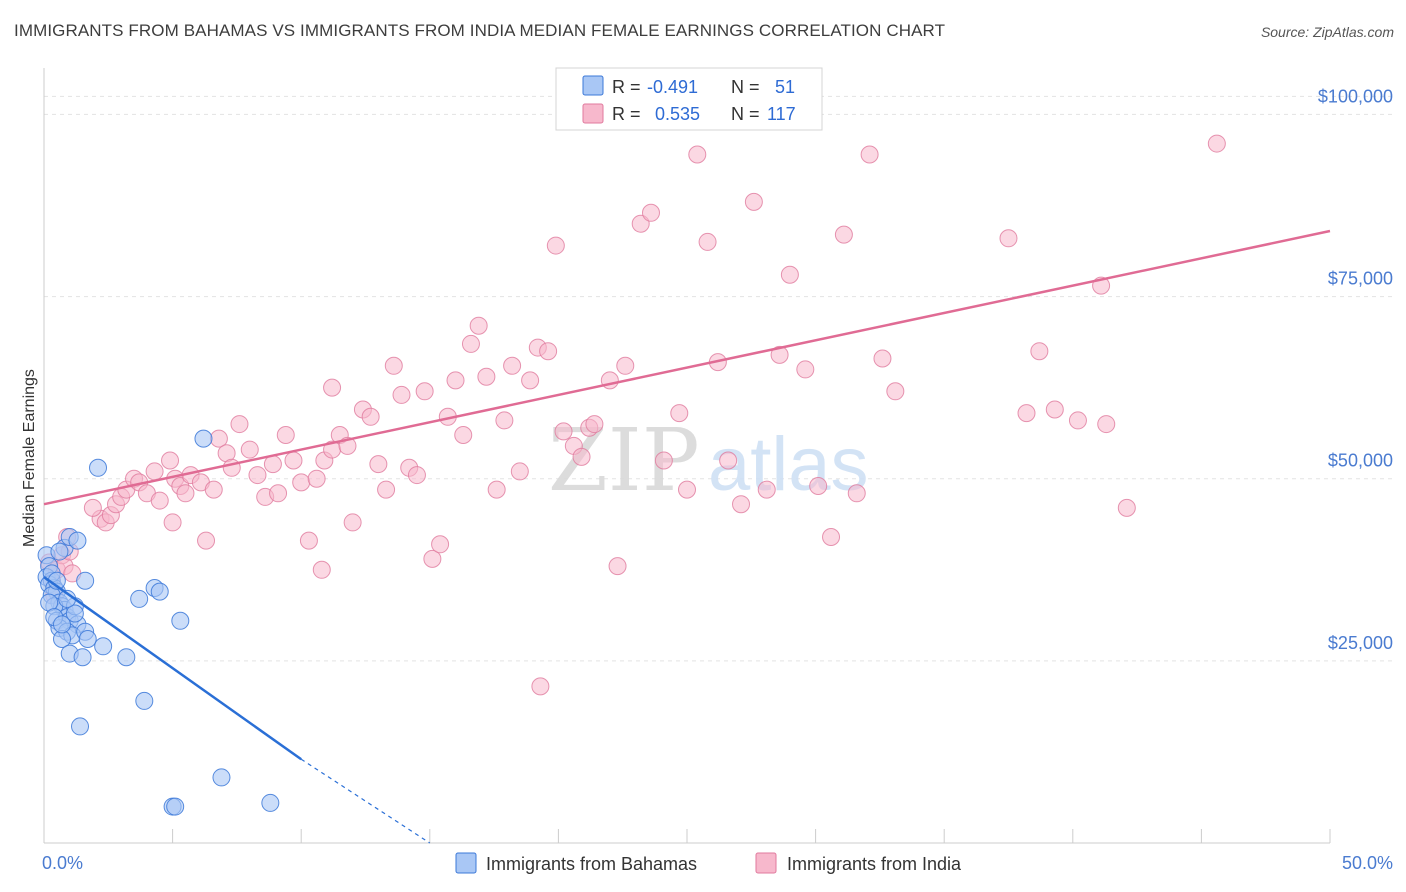 This screenshot has height=892, width=1406. I want to click on legend-r-label-1: R =, so click(626, 87).